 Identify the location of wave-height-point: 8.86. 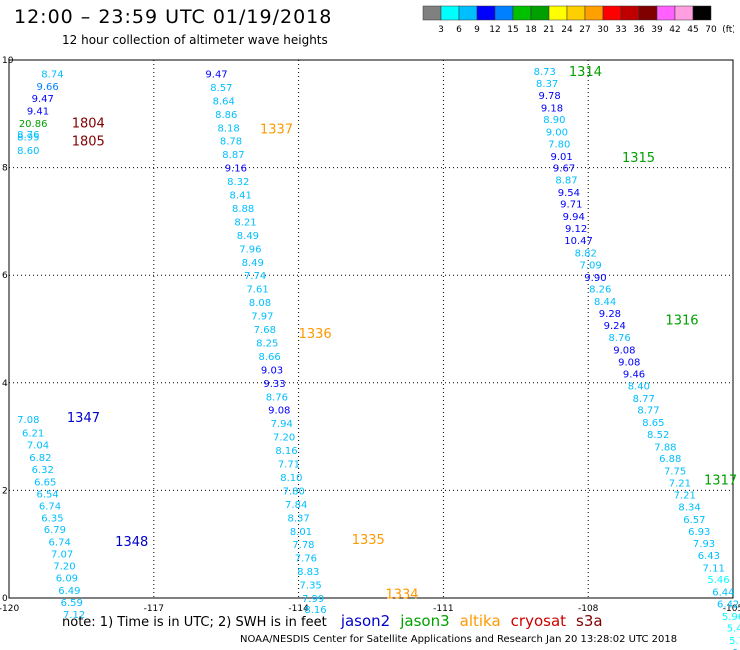
(226, 115).